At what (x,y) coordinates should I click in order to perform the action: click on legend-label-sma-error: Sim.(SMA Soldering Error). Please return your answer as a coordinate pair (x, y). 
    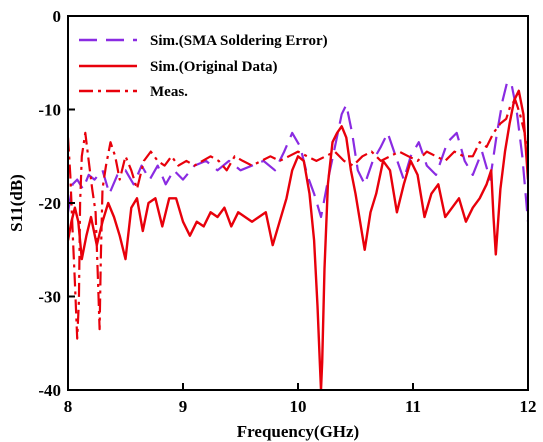
    Looking at the image, I should click on (239, 41).